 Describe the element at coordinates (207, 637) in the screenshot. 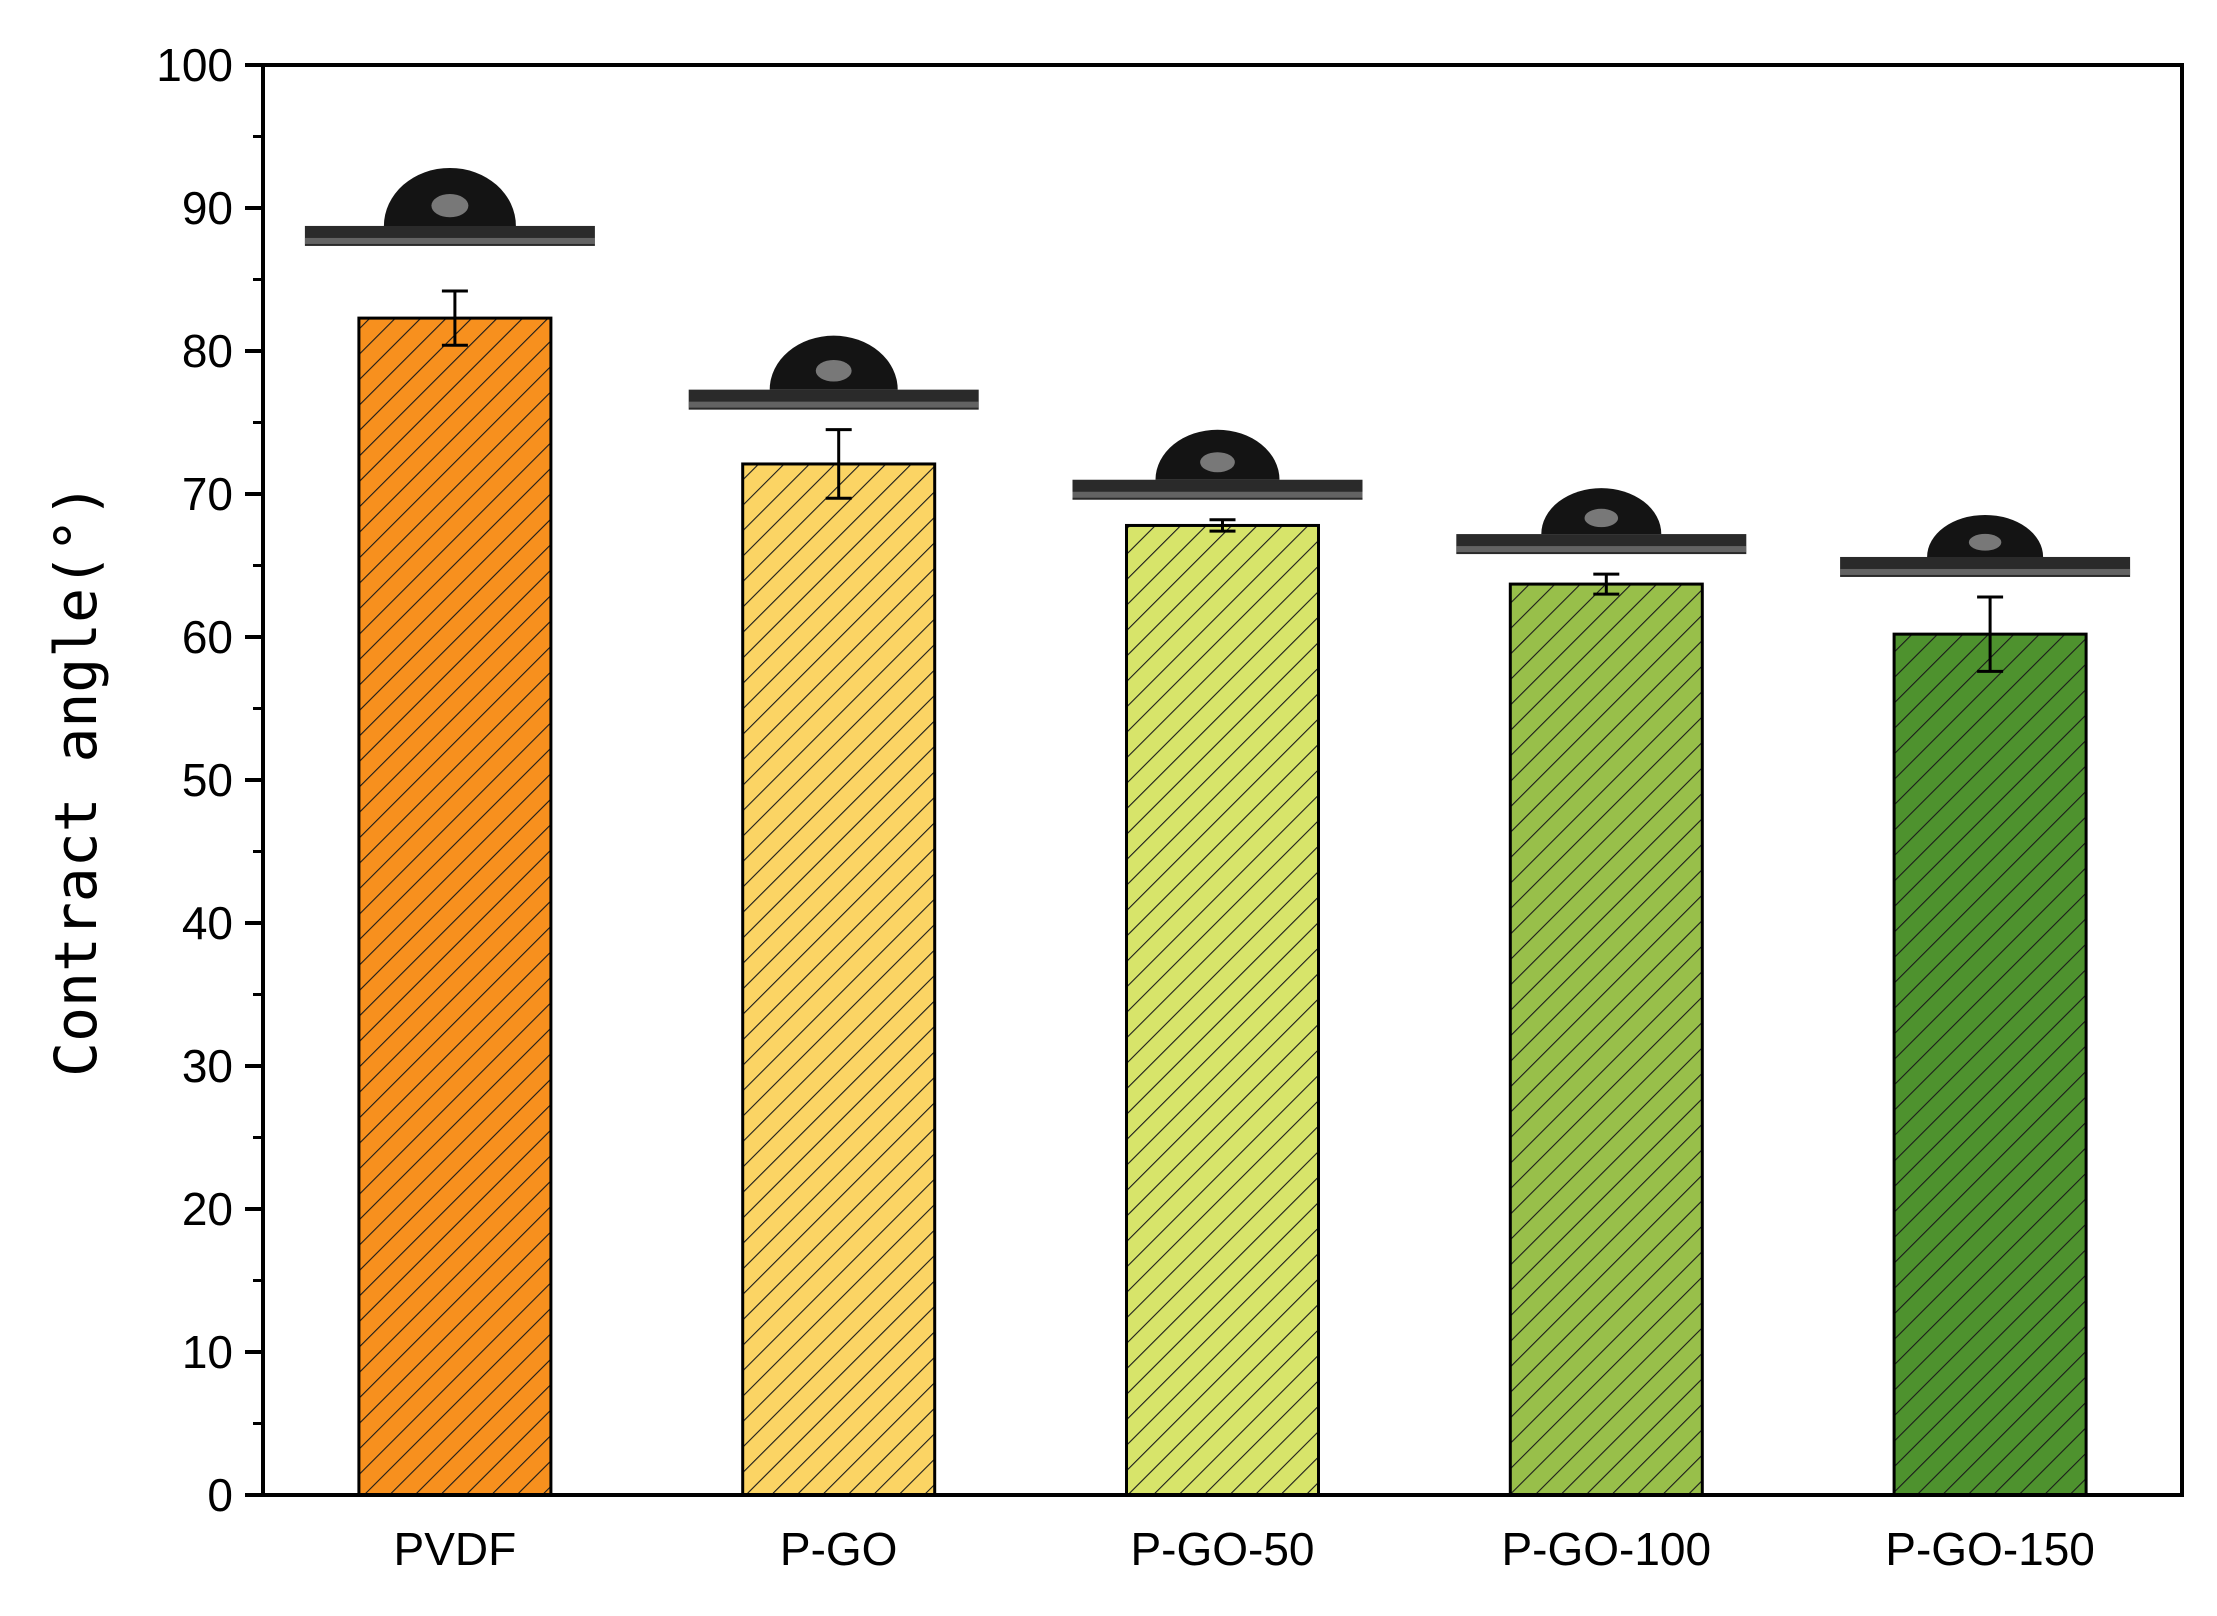

I see `y-tick-label: 60` at that location.